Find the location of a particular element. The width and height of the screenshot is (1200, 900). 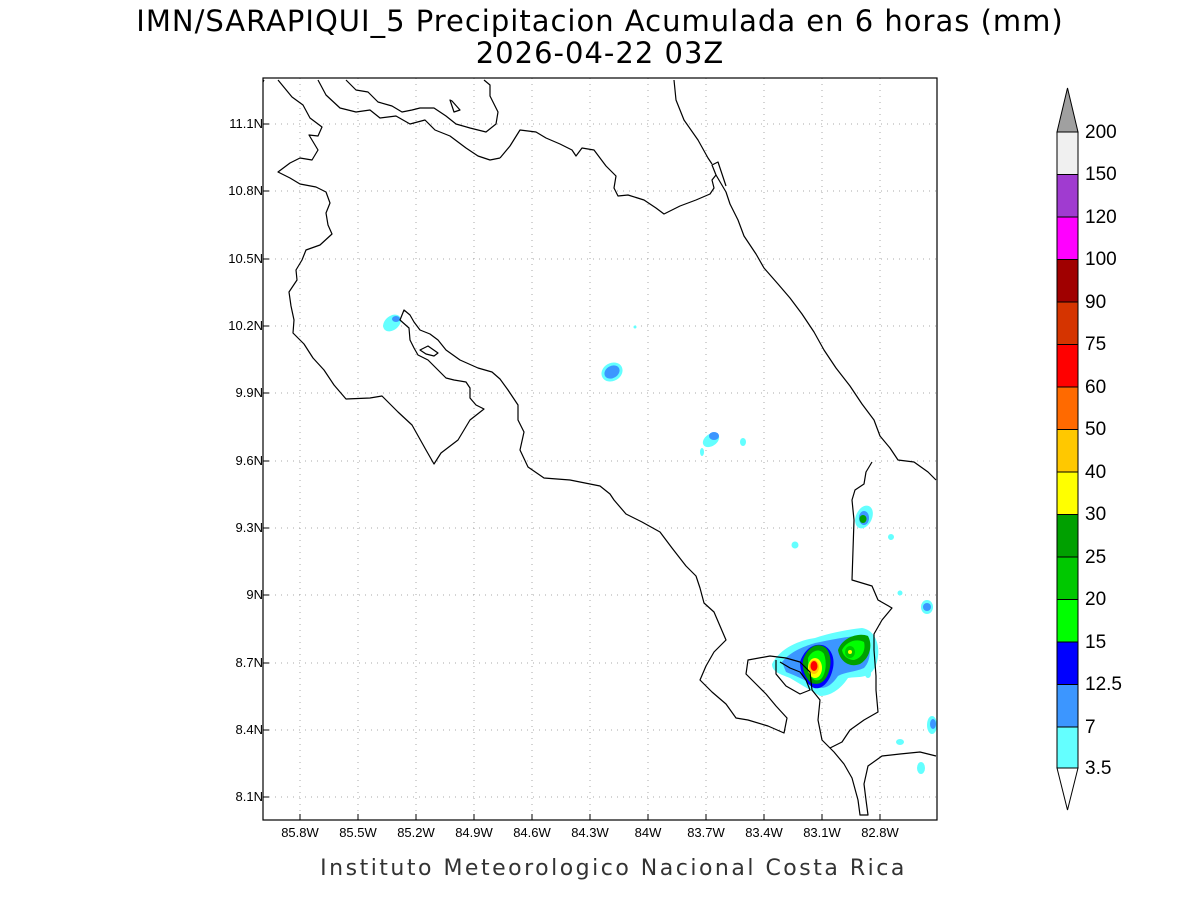

rain-cell-caribbean-slope is located at coordinates (723, 444).